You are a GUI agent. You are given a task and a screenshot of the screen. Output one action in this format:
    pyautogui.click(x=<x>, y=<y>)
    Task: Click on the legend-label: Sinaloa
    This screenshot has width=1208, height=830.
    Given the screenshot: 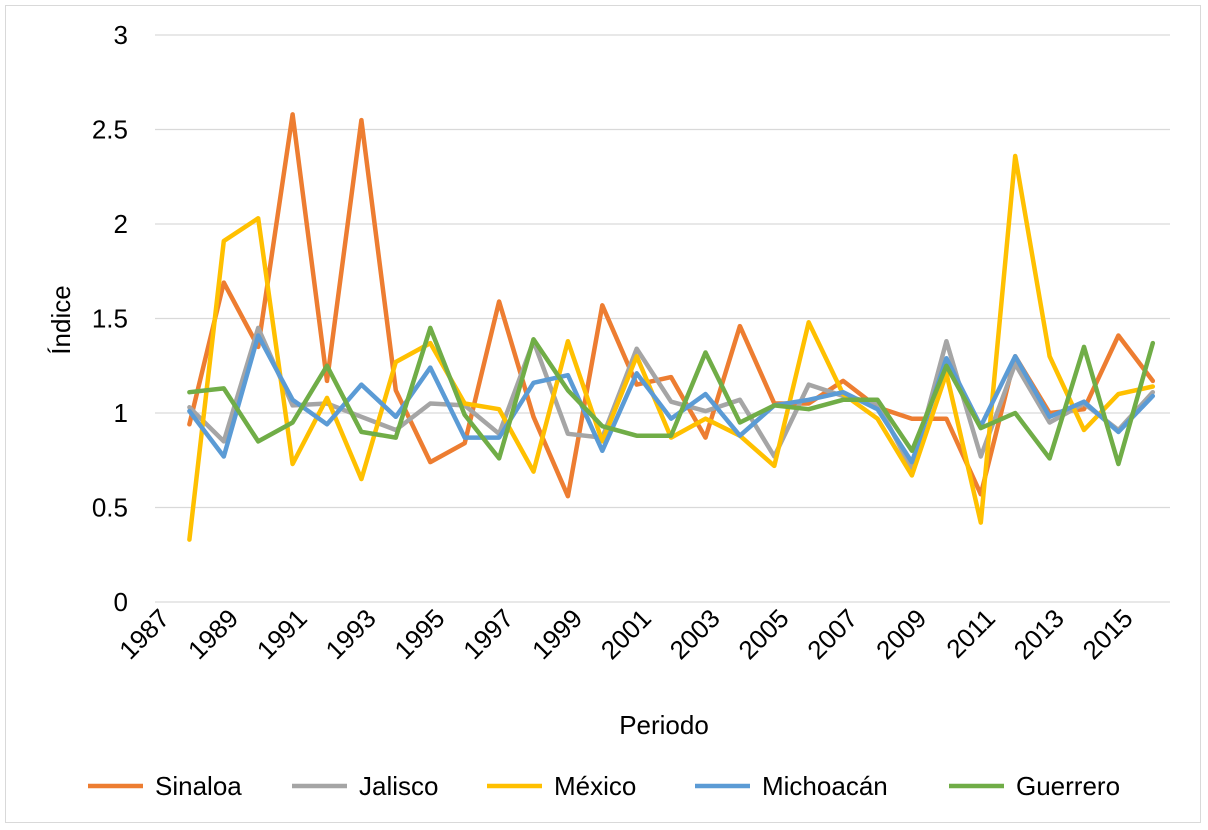 What is the action you would take?
    pyautogui.click(x=198, y=786)
    